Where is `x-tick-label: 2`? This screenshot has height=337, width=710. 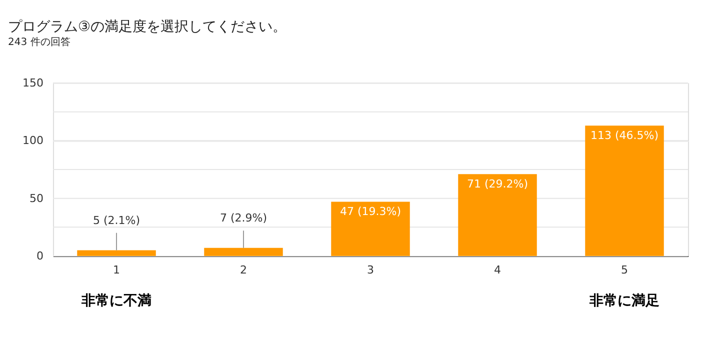 x-tick-label: 2 is located at coordinates (243, 270).